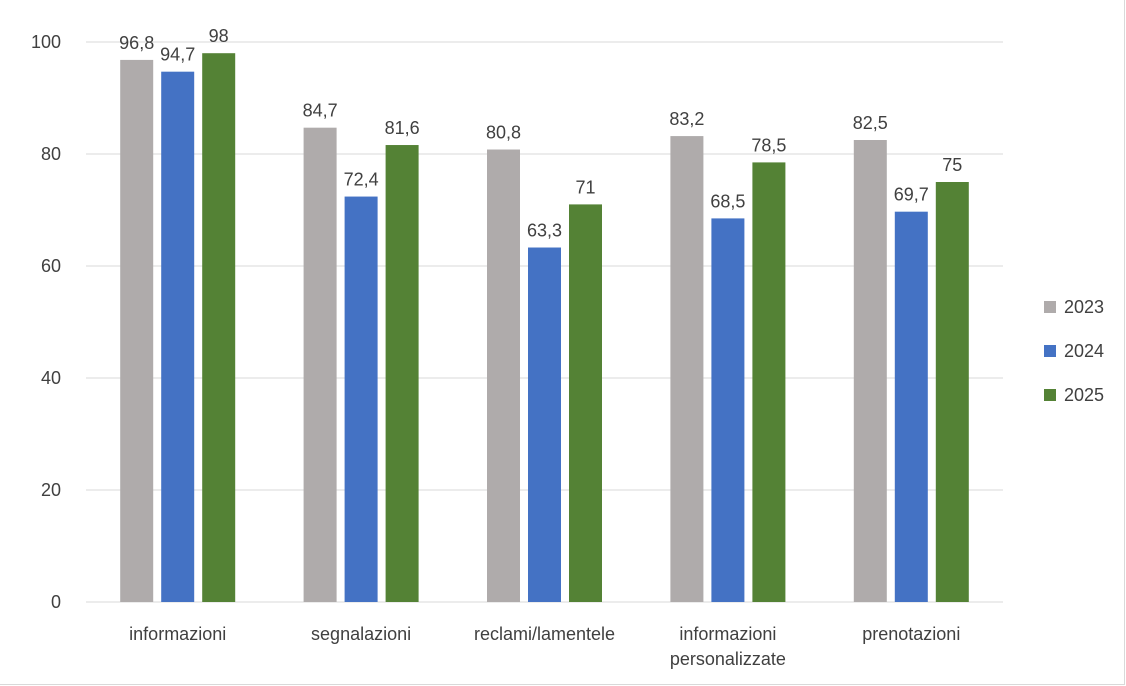  What do you see at coordinates (361, 180) in the screenshot?
I see `data-label-2024-1: 72,4` at bounding box center [361, 180].